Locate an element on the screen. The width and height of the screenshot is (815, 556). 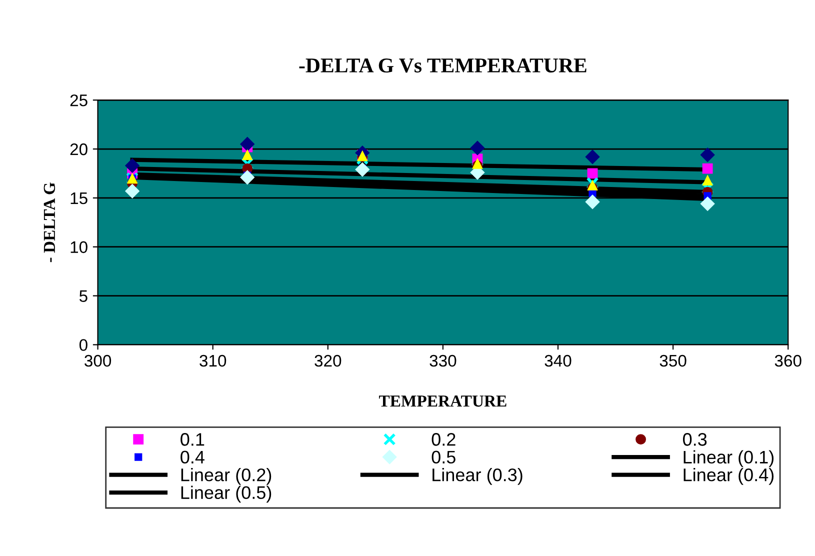
y-tick-label: 0 is located at coordinates (83, 345).